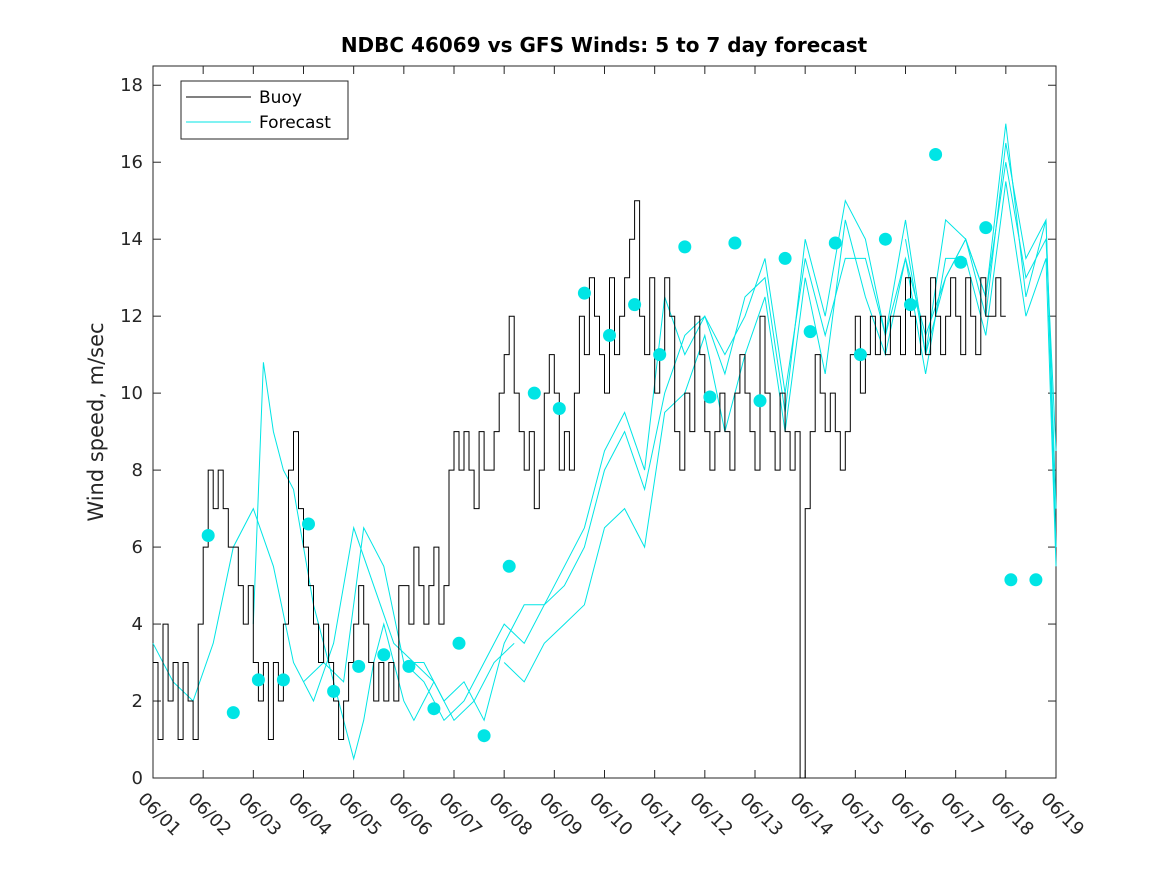 The height and width of the screenshot is (875, 1167). Describe the element at coordinates (295, 123) in the screenshot. I see `legend-label-forecast: Forecast` at that location.